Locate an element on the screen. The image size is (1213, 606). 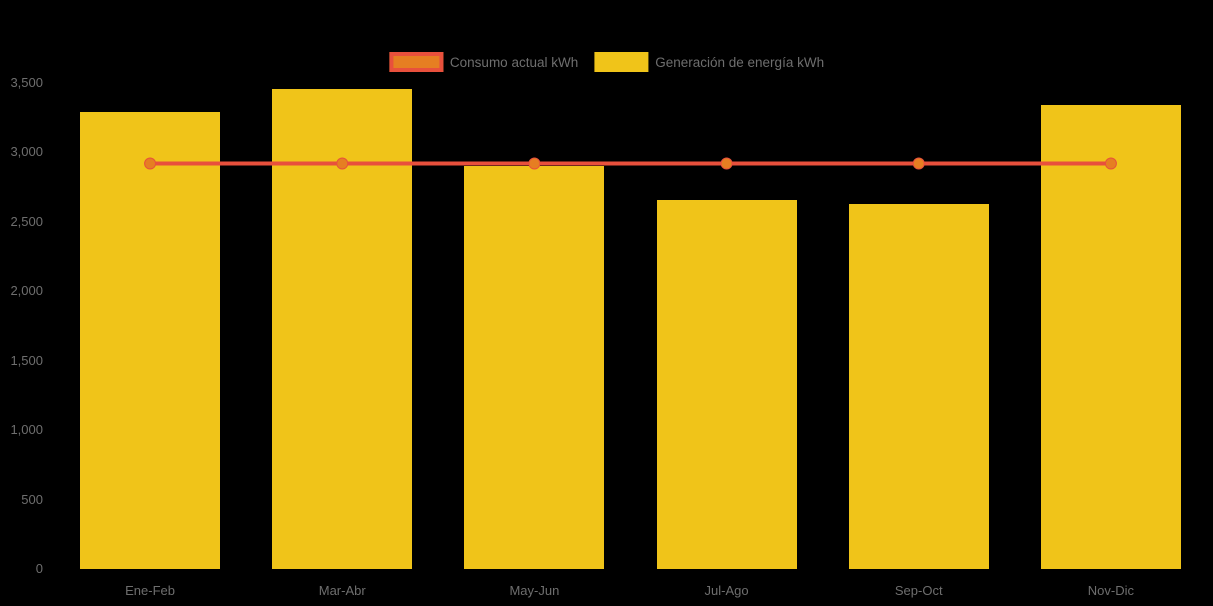
line-point-nov-dic is located at coordinates (1110, 163).